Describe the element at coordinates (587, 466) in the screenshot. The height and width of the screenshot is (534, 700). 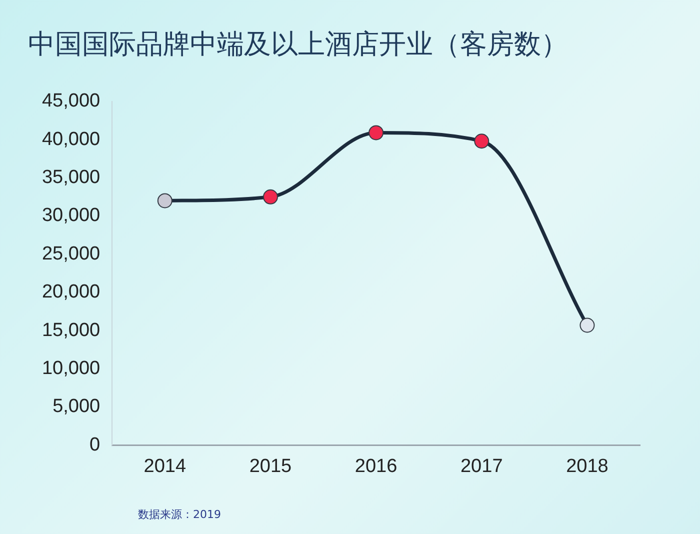
I see `x-tick-label: 2018` at that location.